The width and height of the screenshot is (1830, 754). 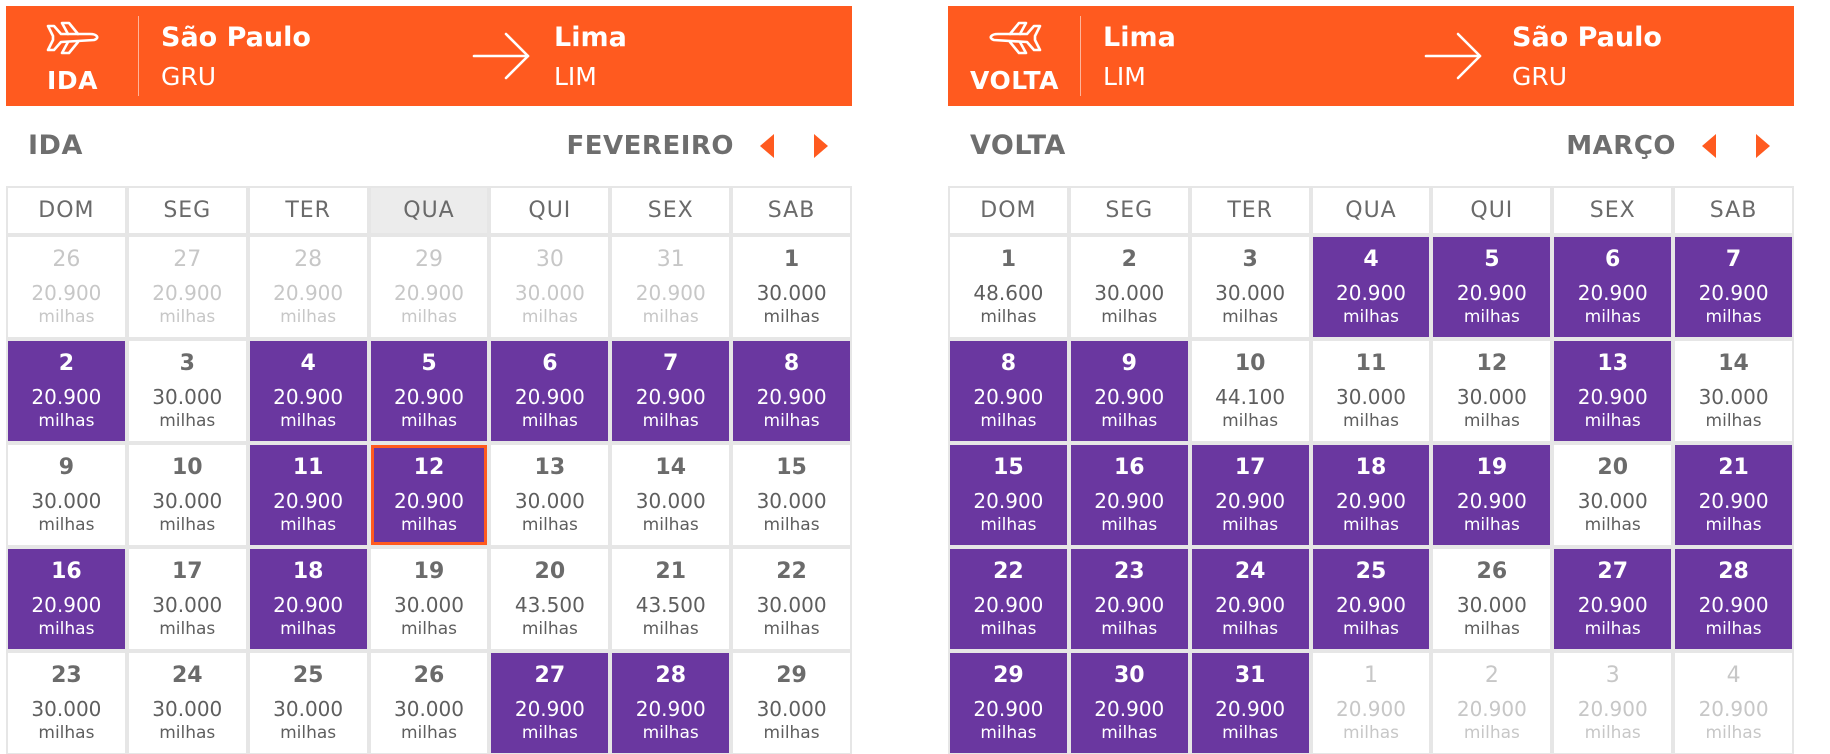 I want to click on day-number: 19, so click(x=429, y=571).